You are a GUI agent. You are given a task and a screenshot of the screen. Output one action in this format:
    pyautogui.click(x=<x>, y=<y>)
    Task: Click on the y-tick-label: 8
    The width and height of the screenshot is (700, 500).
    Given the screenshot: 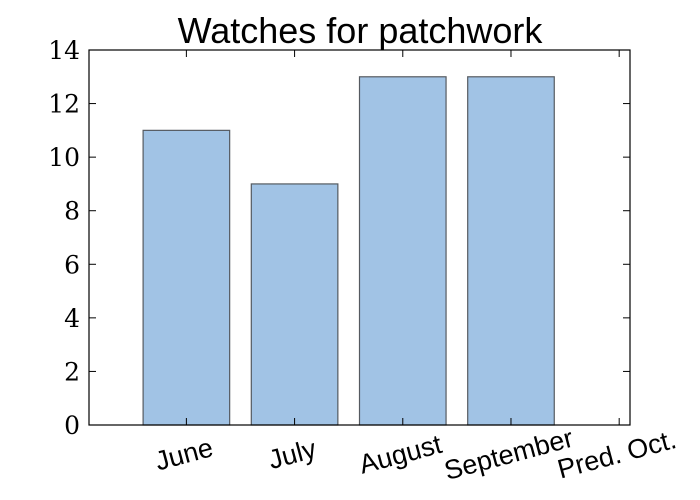 What is the action you would take?
    pyautogui.click(x=72, y=211)
    